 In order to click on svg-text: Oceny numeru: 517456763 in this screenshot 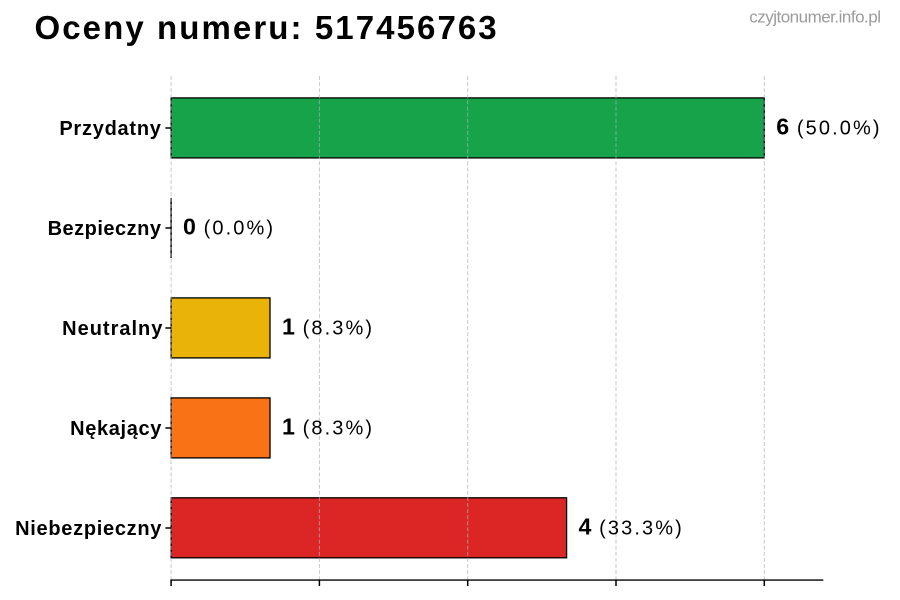, I will do `click(267, 27)`.